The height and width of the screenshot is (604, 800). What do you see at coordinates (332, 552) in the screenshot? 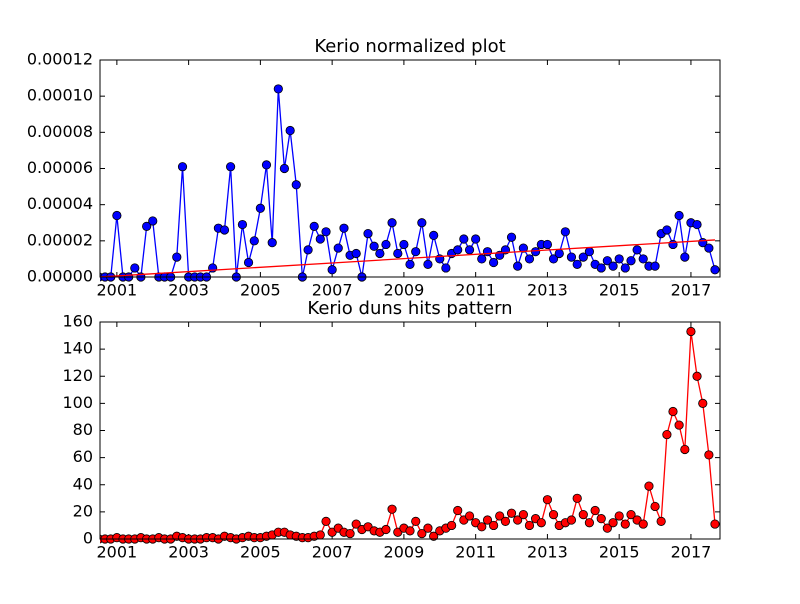
I see `x-tick-label: 2007` at bounding box center [332, 552].